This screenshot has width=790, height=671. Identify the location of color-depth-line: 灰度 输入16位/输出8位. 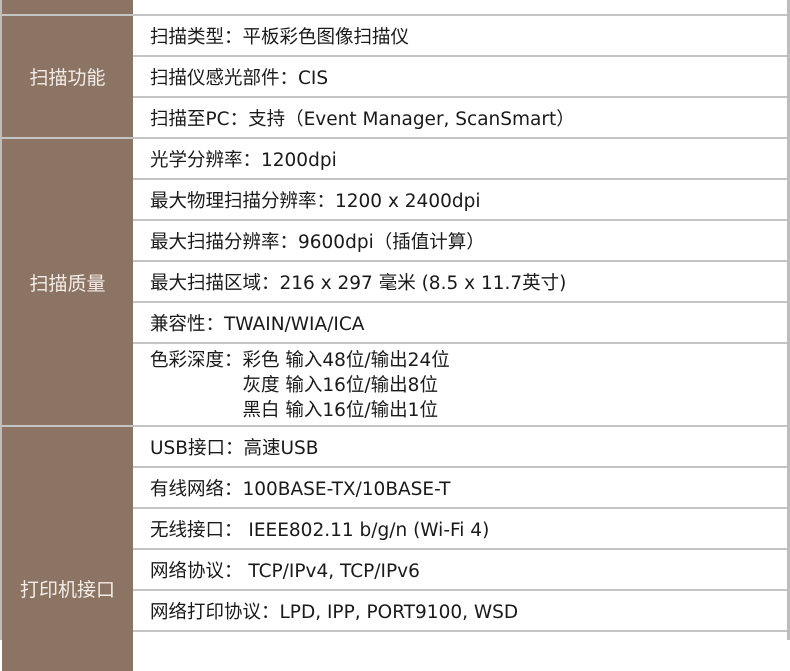
(340, 385).